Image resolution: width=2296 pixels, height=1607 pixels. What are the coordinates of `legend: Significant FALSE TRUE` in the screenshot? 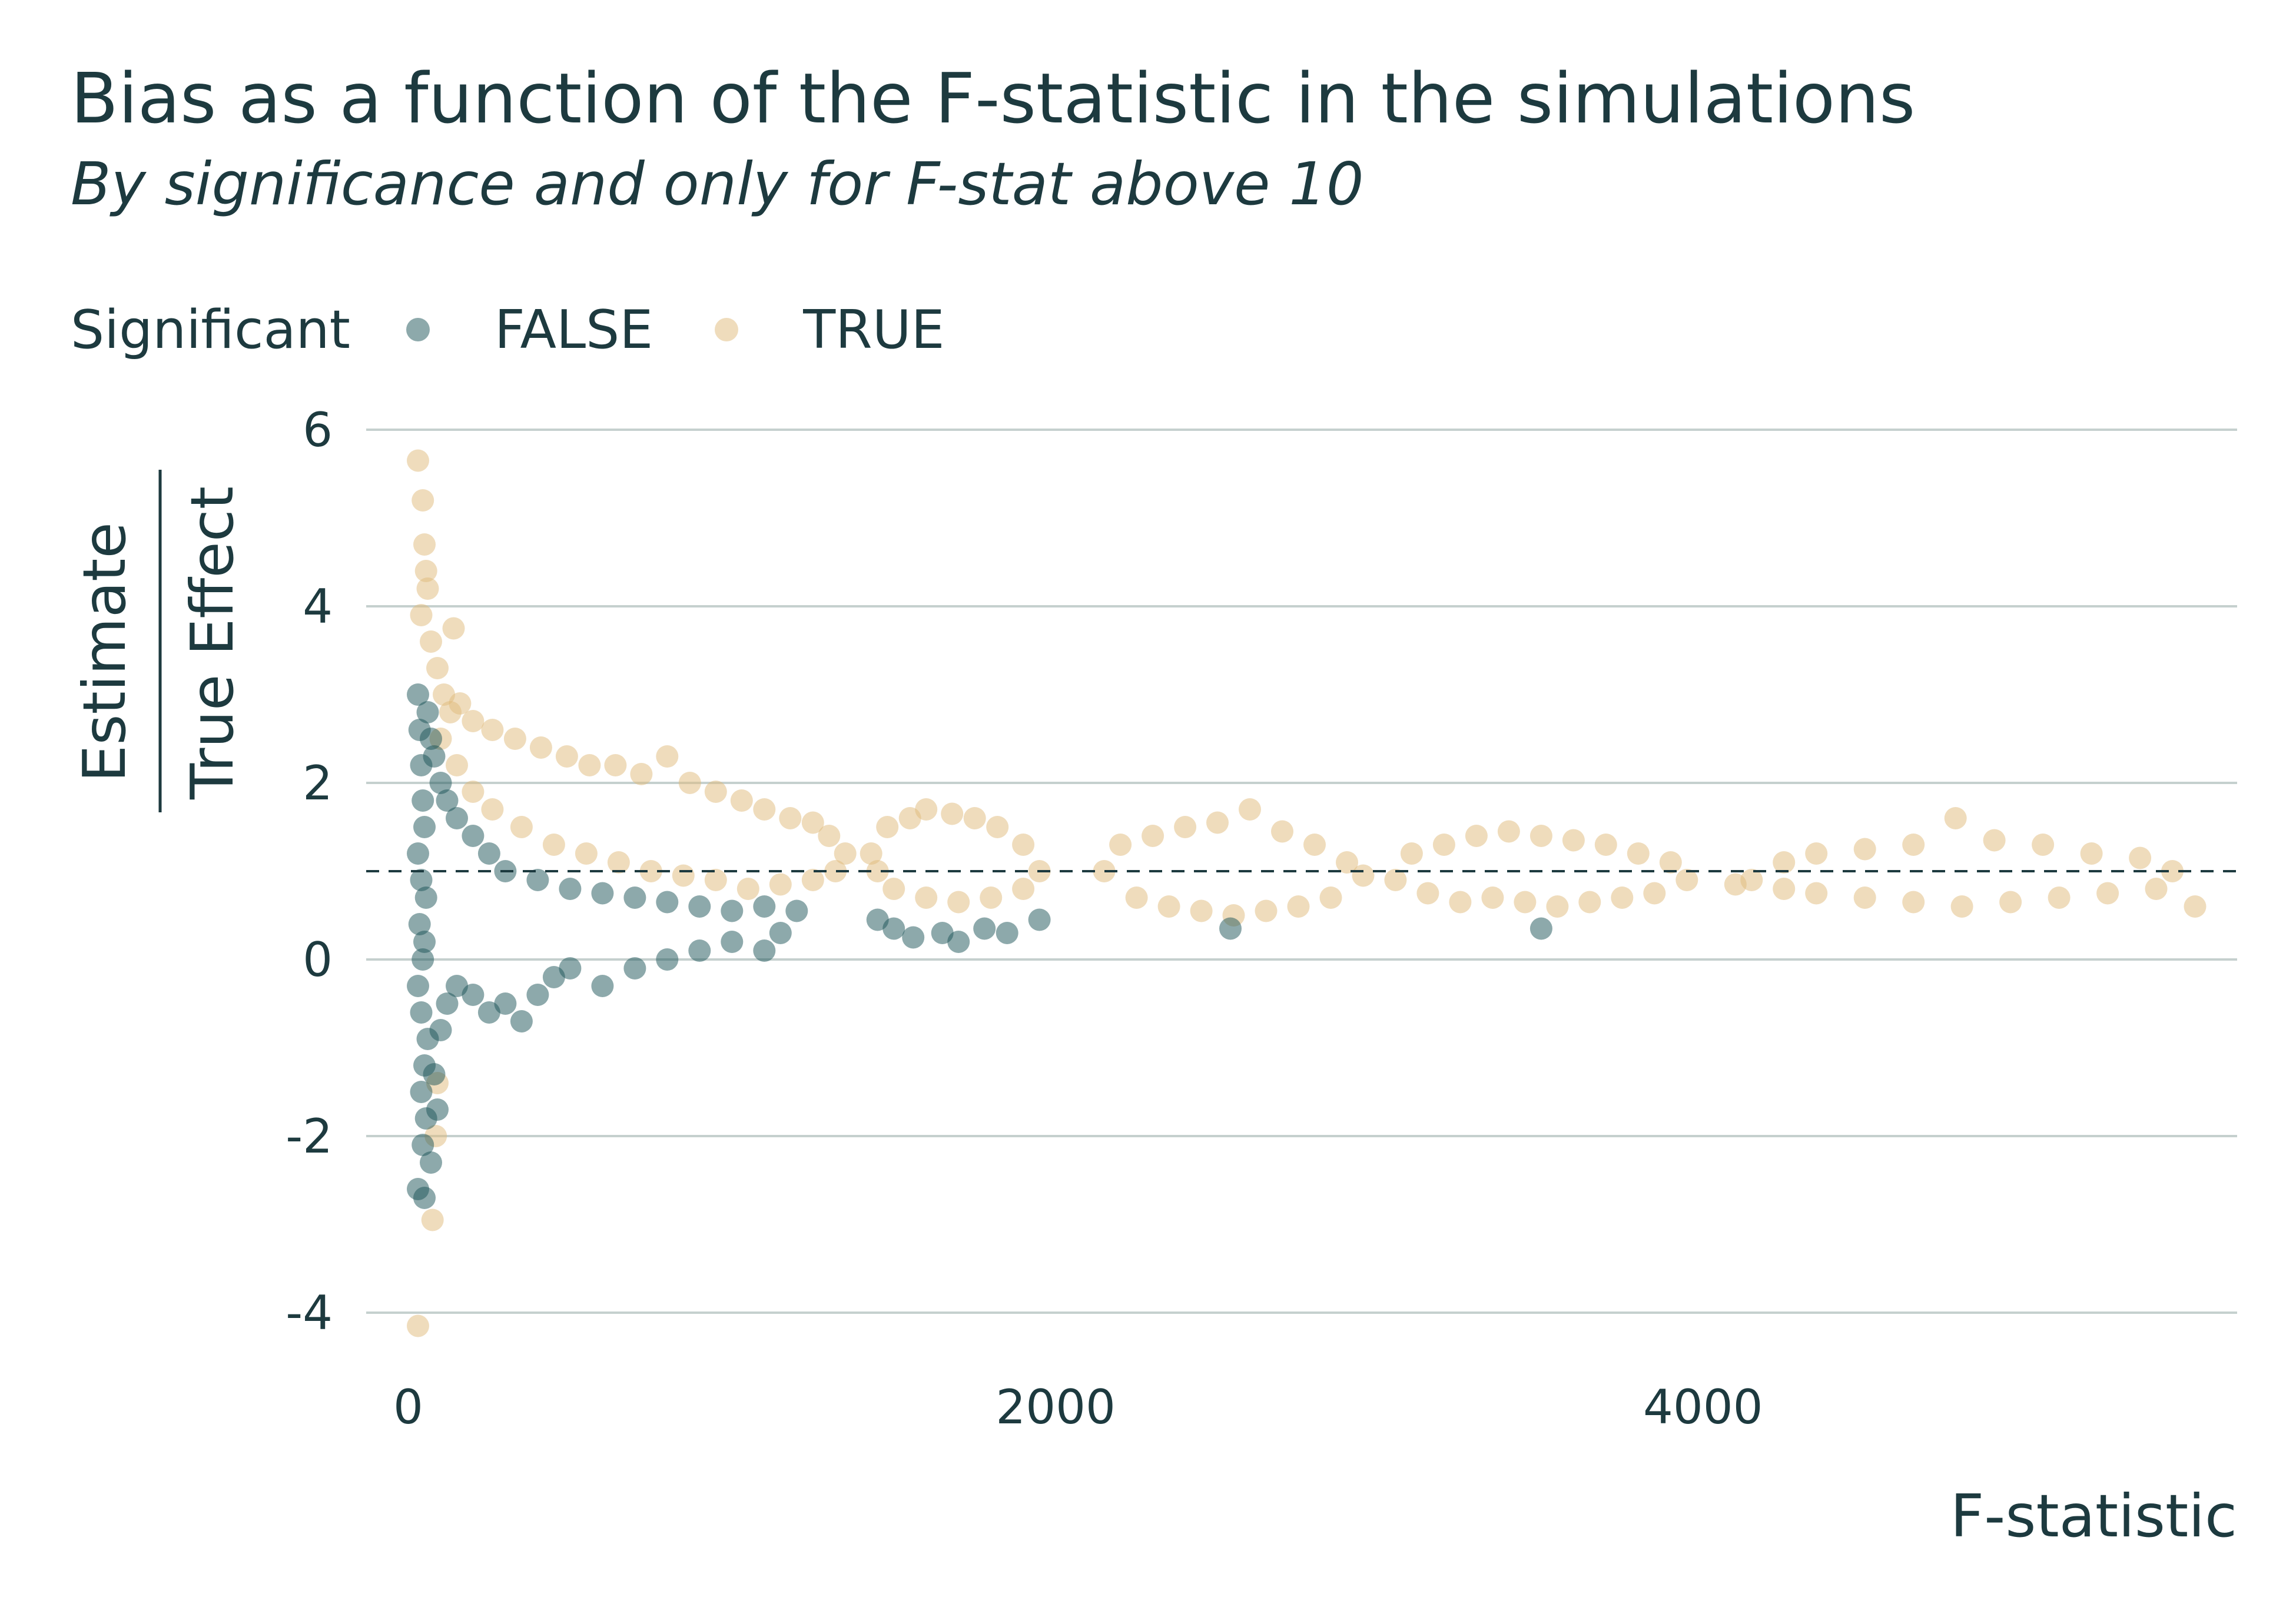 It's located at (538, 329).